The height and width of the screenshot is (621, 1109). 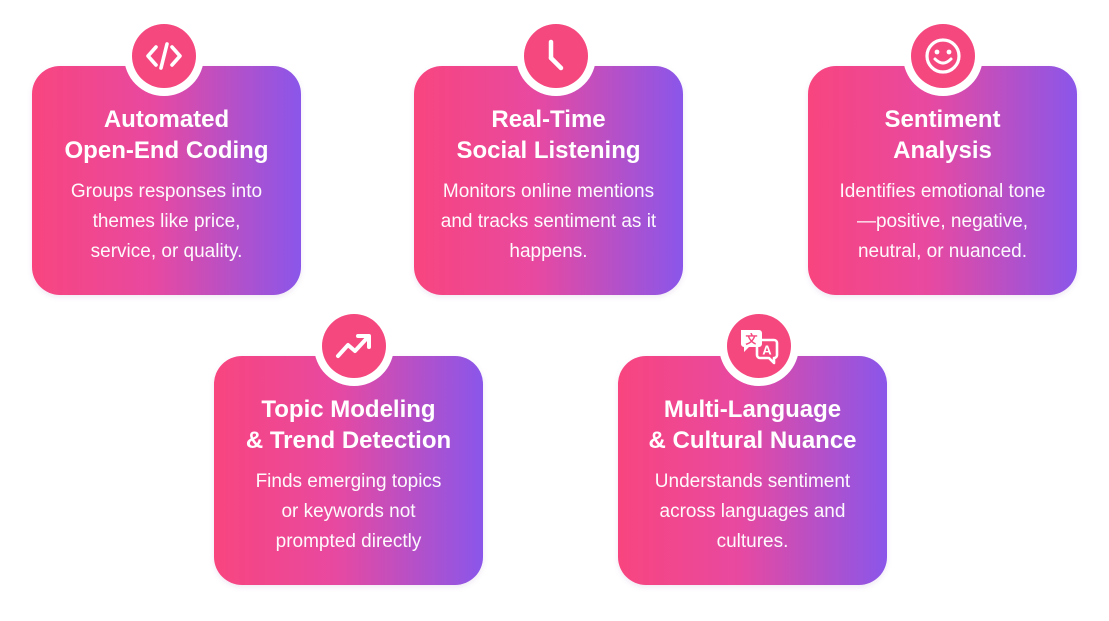 I want to click on badge-clock, so click(x=556, y=56).